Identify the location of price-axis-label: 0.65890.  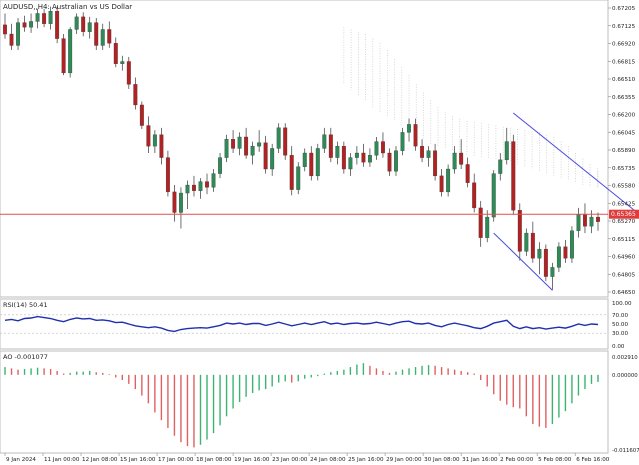
(624, 151).